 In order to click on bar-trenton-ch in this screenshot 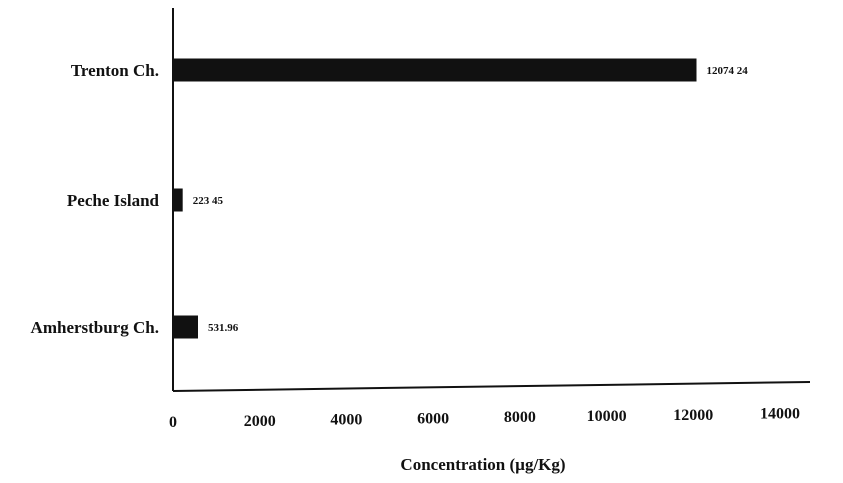, I will do `click(435, 70)`.